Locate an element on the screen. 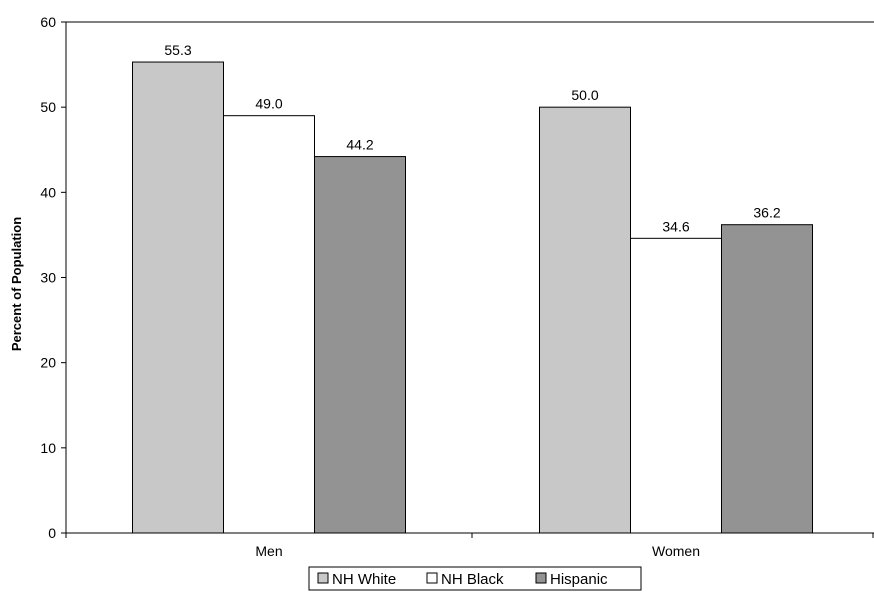 The height and width of the screenshot is (596, 874). y-tick-label: 40 is located at coordinates (48, 192).